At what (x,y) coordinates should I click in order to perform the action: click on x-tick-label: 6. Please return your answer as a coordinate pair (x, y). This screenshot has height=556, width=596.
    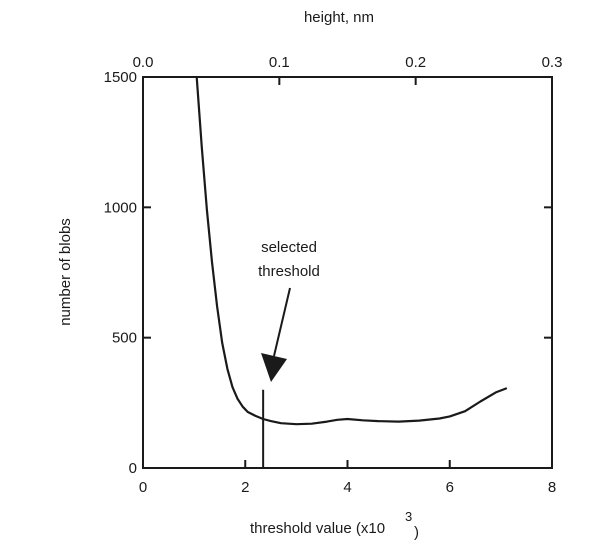
    Looking at the image, I should click on (450, 487).